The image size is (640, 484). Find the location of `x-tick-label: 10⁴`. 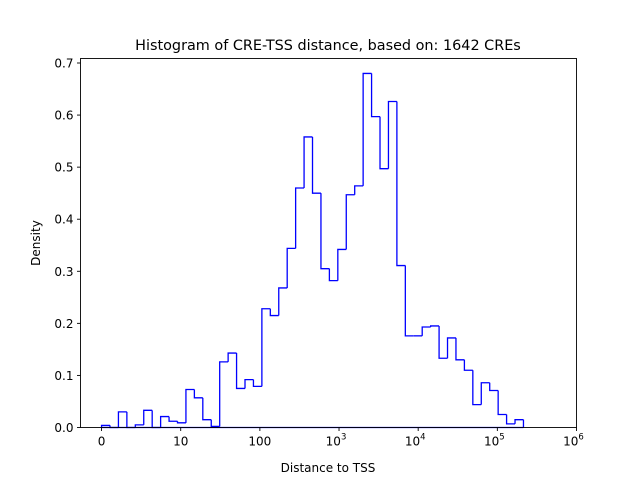

x-tick-label: 10⁴ is located at coordinates (415, 441).